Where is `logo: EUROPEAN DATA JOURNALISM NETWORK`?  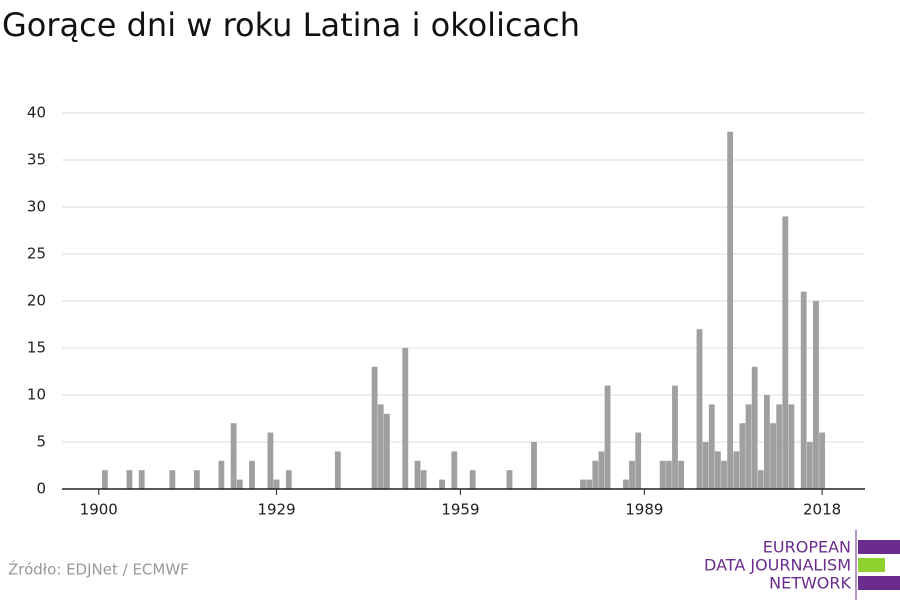
logo: EUROPEAN DATA JOURNALISM NETWORK is located at coordinates (802, 565).